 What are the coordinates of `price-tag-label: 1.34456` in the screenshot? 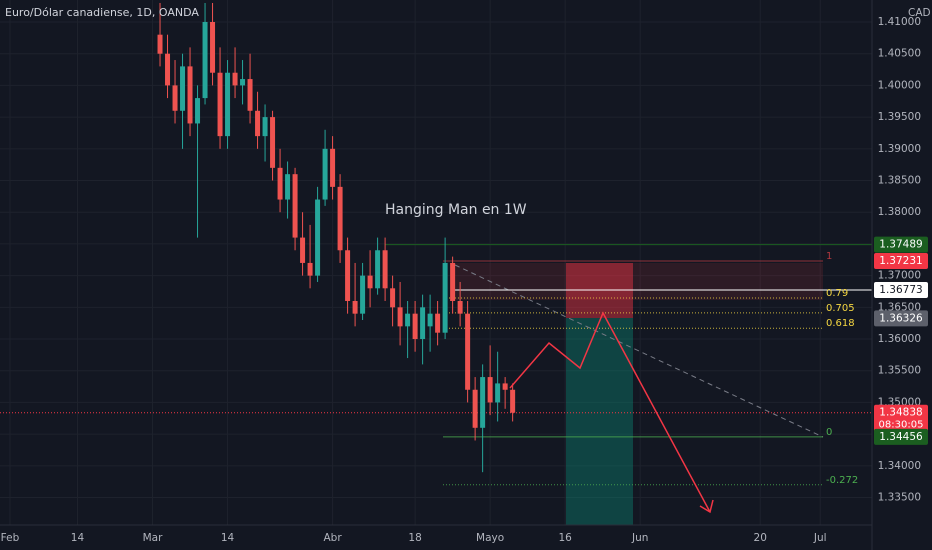 It's located at (901, 437).